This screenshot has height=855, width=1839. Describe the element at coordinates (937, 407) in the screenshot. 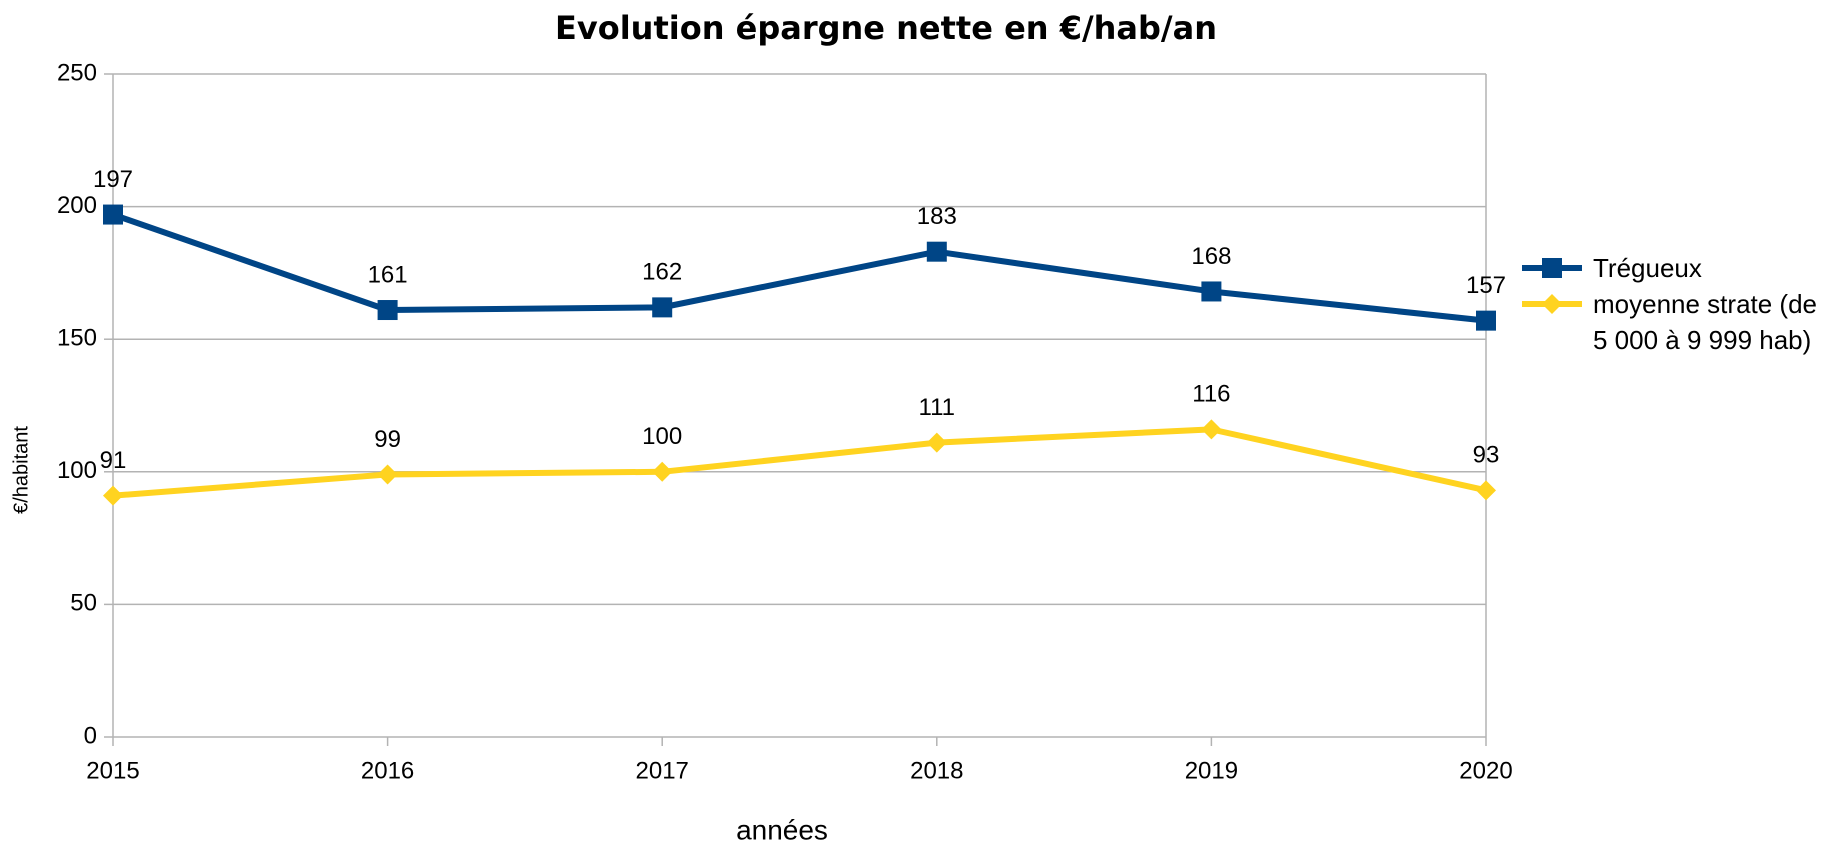

I see `data-label: 111` at that location.